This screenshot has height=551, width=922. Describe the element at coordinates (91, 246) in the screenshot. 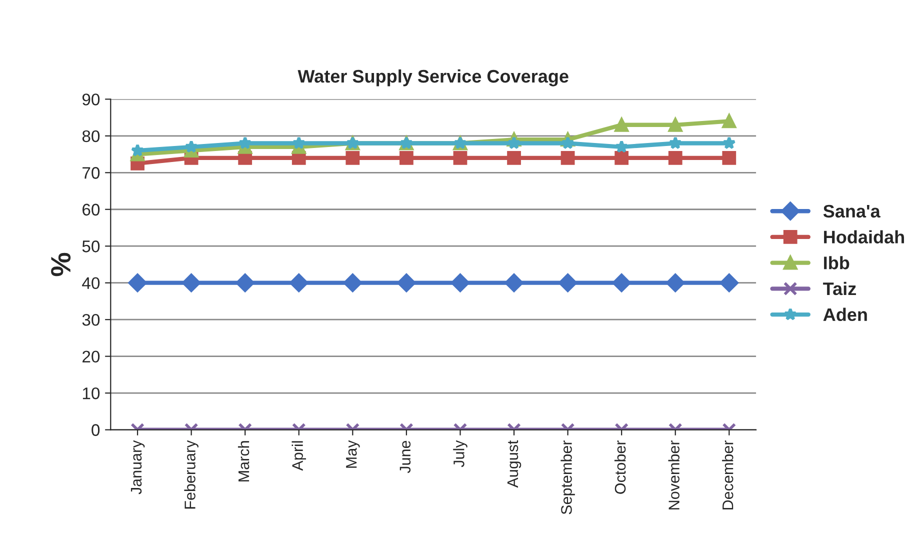

I see `y-tick-label: 50` at that location.